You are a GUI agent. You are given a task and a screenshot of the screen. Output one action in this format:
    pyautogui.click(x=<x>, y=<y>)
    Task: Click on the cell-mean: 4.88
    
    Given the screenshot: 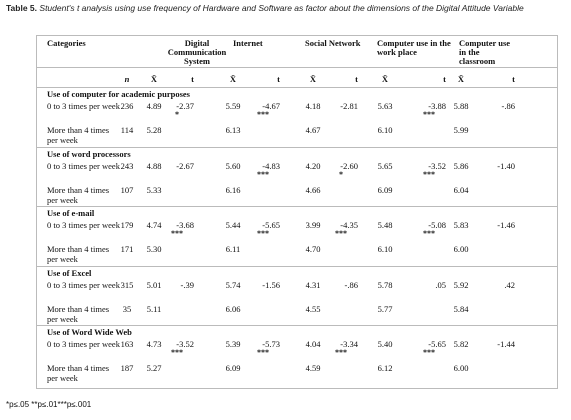 What is the action you would take?
    pyautogui.click(x=154, y=165)
    